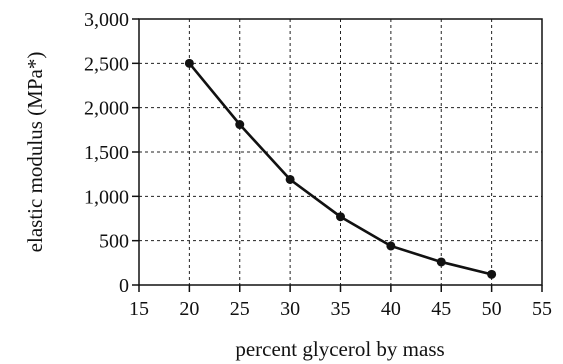  What do you see at coordinates (542, 309) in the screenshot?
I see `x-tick-label: 55` at bounding box center [542, 309].